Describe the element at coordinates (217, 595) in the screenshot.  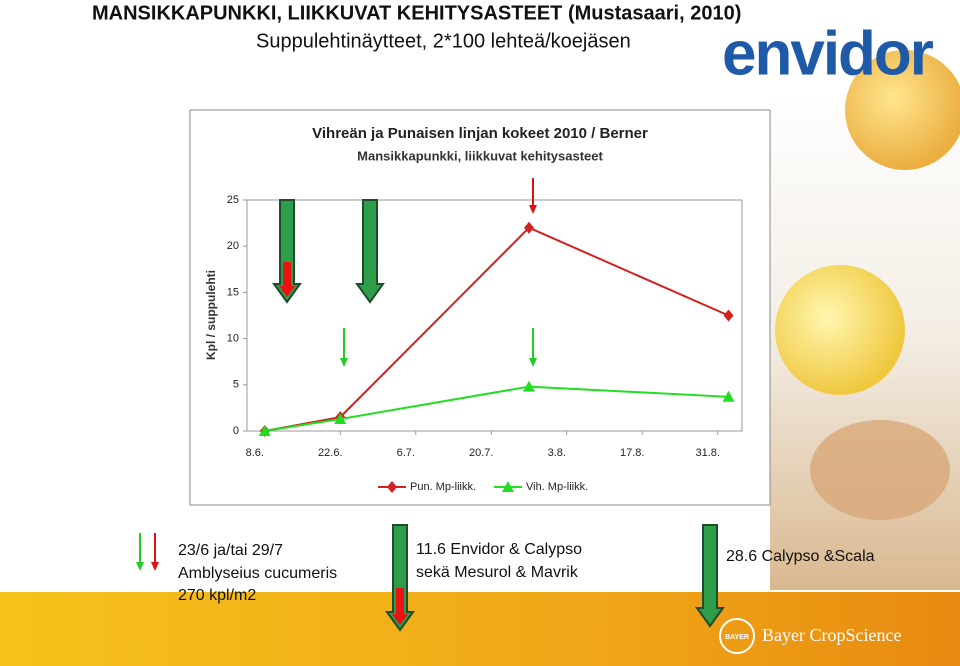
I see `note: 270 kpl/m2` at that location.